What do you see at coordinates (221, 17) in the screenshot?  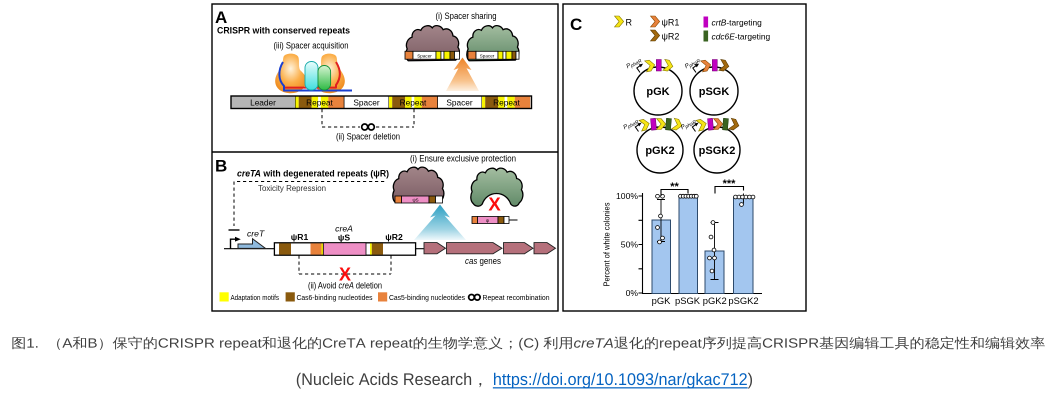 I see `svg-text: A` at bounding box center [221, 17].